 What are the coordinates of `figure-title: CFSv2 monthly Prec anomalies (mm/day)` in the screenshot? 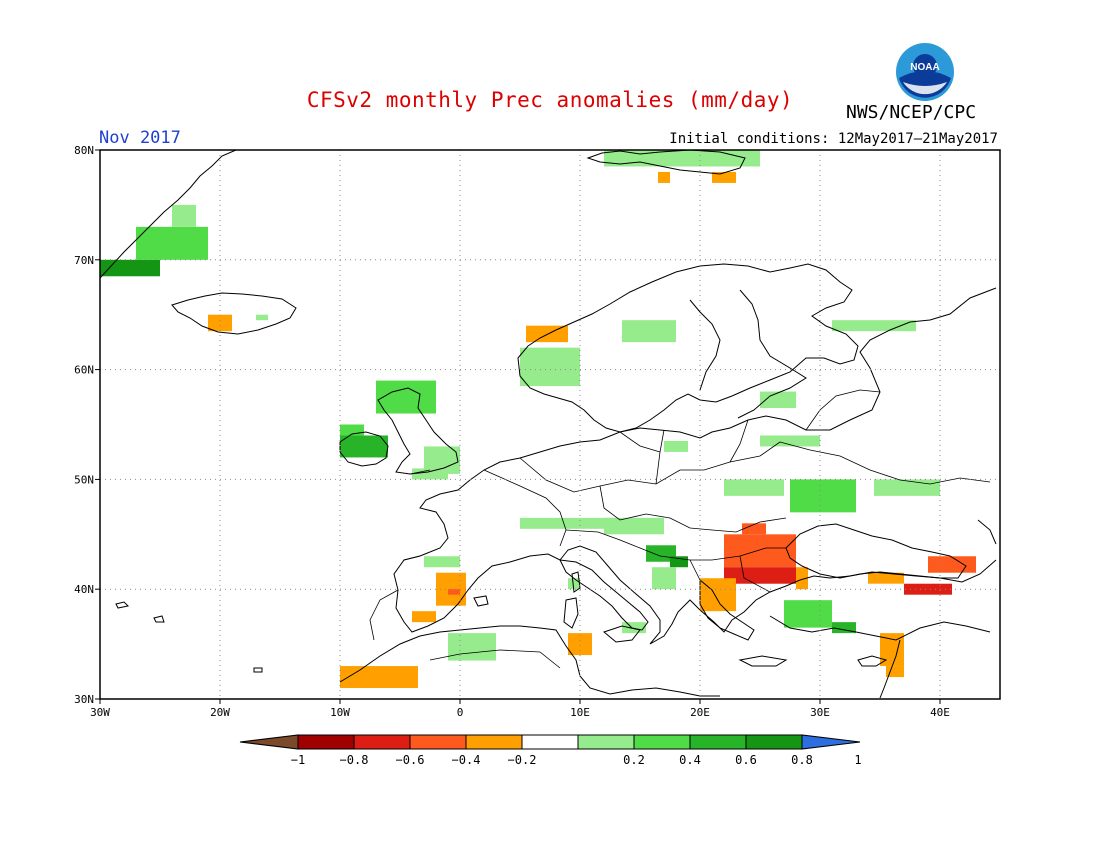 It's located at (550, 100).